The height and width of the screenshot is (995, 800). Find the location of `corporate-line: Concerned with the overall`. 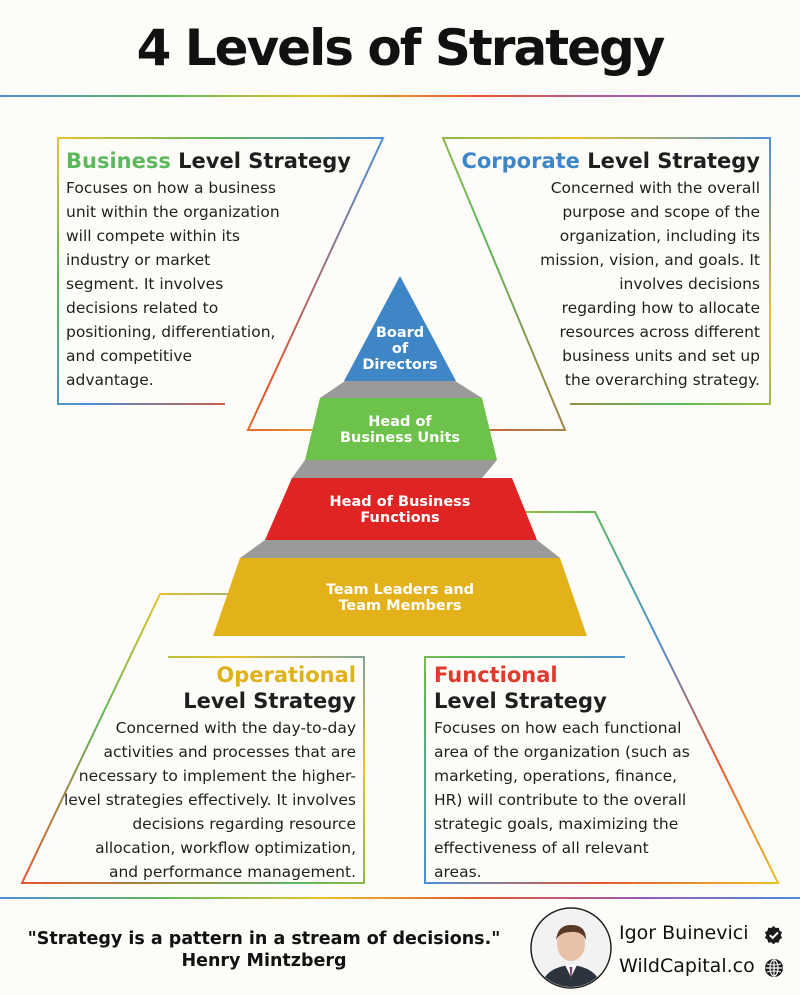

corporate-line: Concerned with the overall is located at coordinates (655, 188).